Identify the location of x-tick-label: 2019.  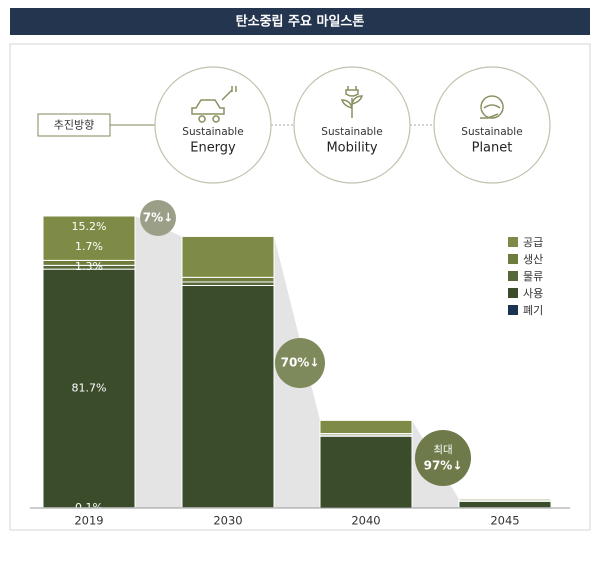
(88, 521).